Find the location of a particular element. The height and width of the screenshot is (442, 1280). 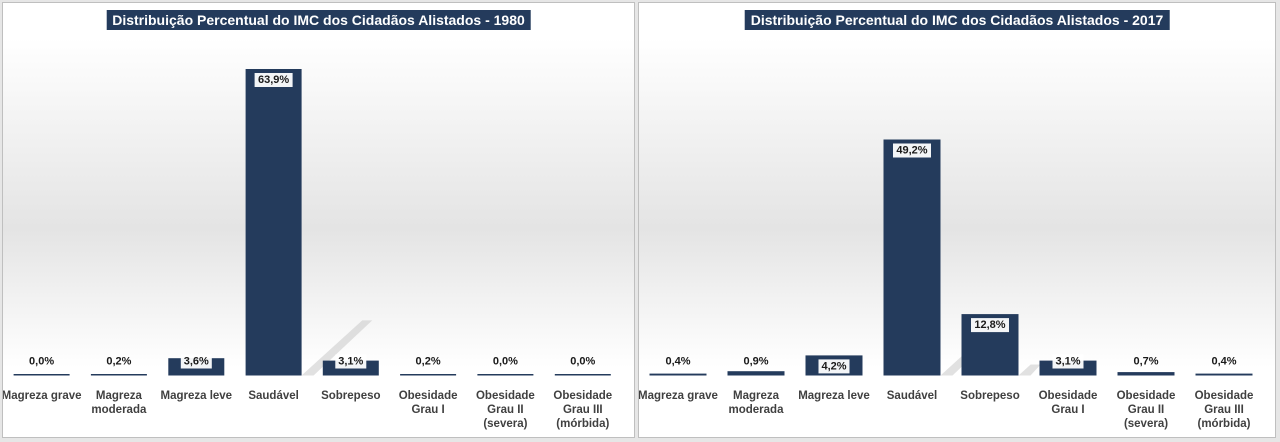

data-label-2: 4,2% is located at coordinates (833, 366).